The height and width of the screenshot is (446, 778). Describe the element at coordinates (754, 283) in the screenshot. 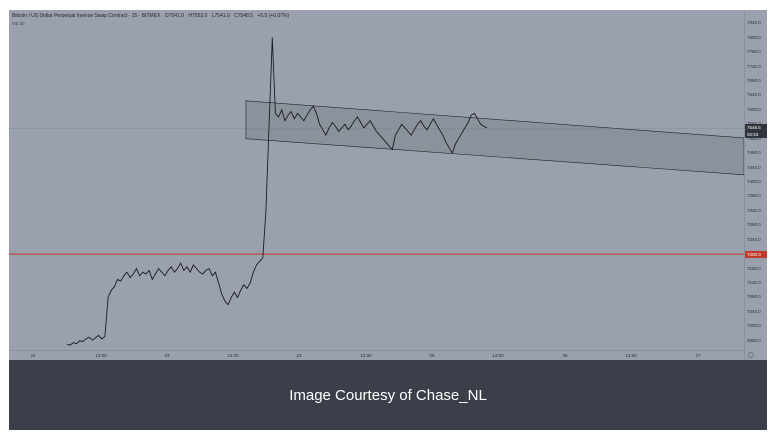

I see `price-tick: 7120.0` at that location.